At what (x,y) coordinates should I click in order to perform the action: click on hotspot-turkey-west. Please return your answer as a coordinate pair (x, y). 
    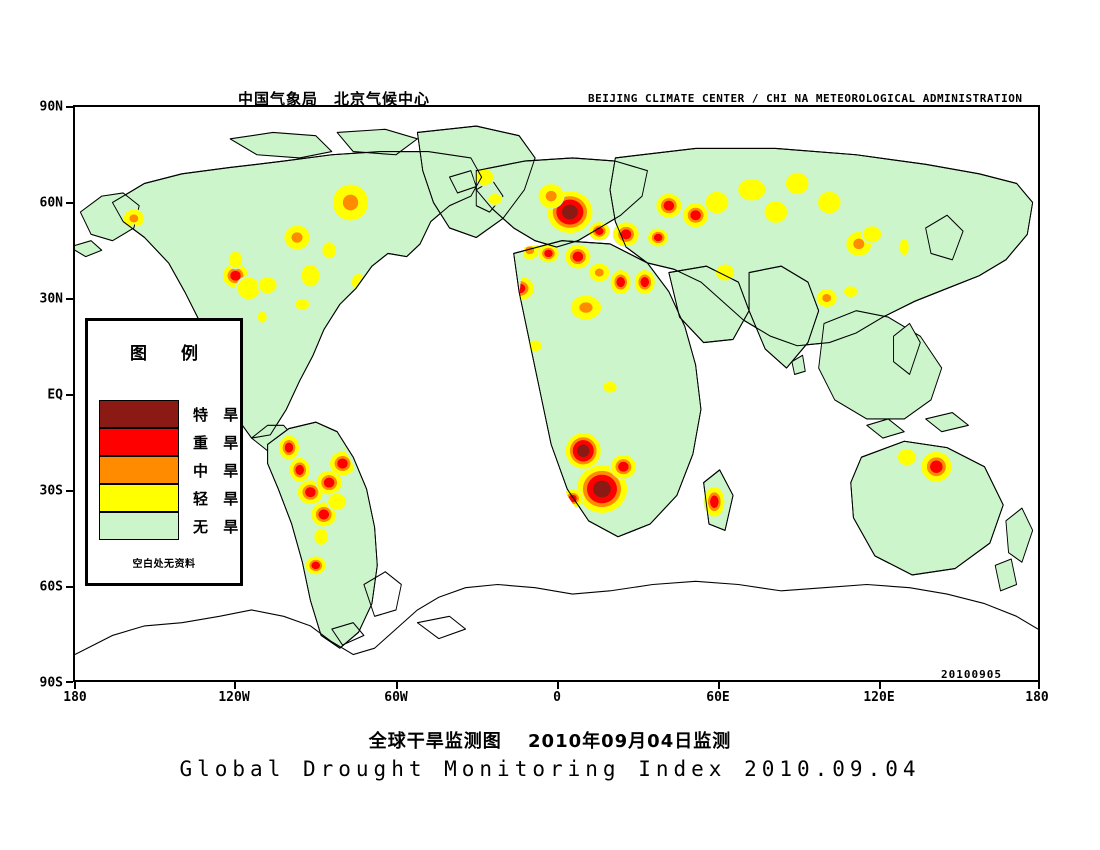
    Looking at the image, I should click on (548, 253).